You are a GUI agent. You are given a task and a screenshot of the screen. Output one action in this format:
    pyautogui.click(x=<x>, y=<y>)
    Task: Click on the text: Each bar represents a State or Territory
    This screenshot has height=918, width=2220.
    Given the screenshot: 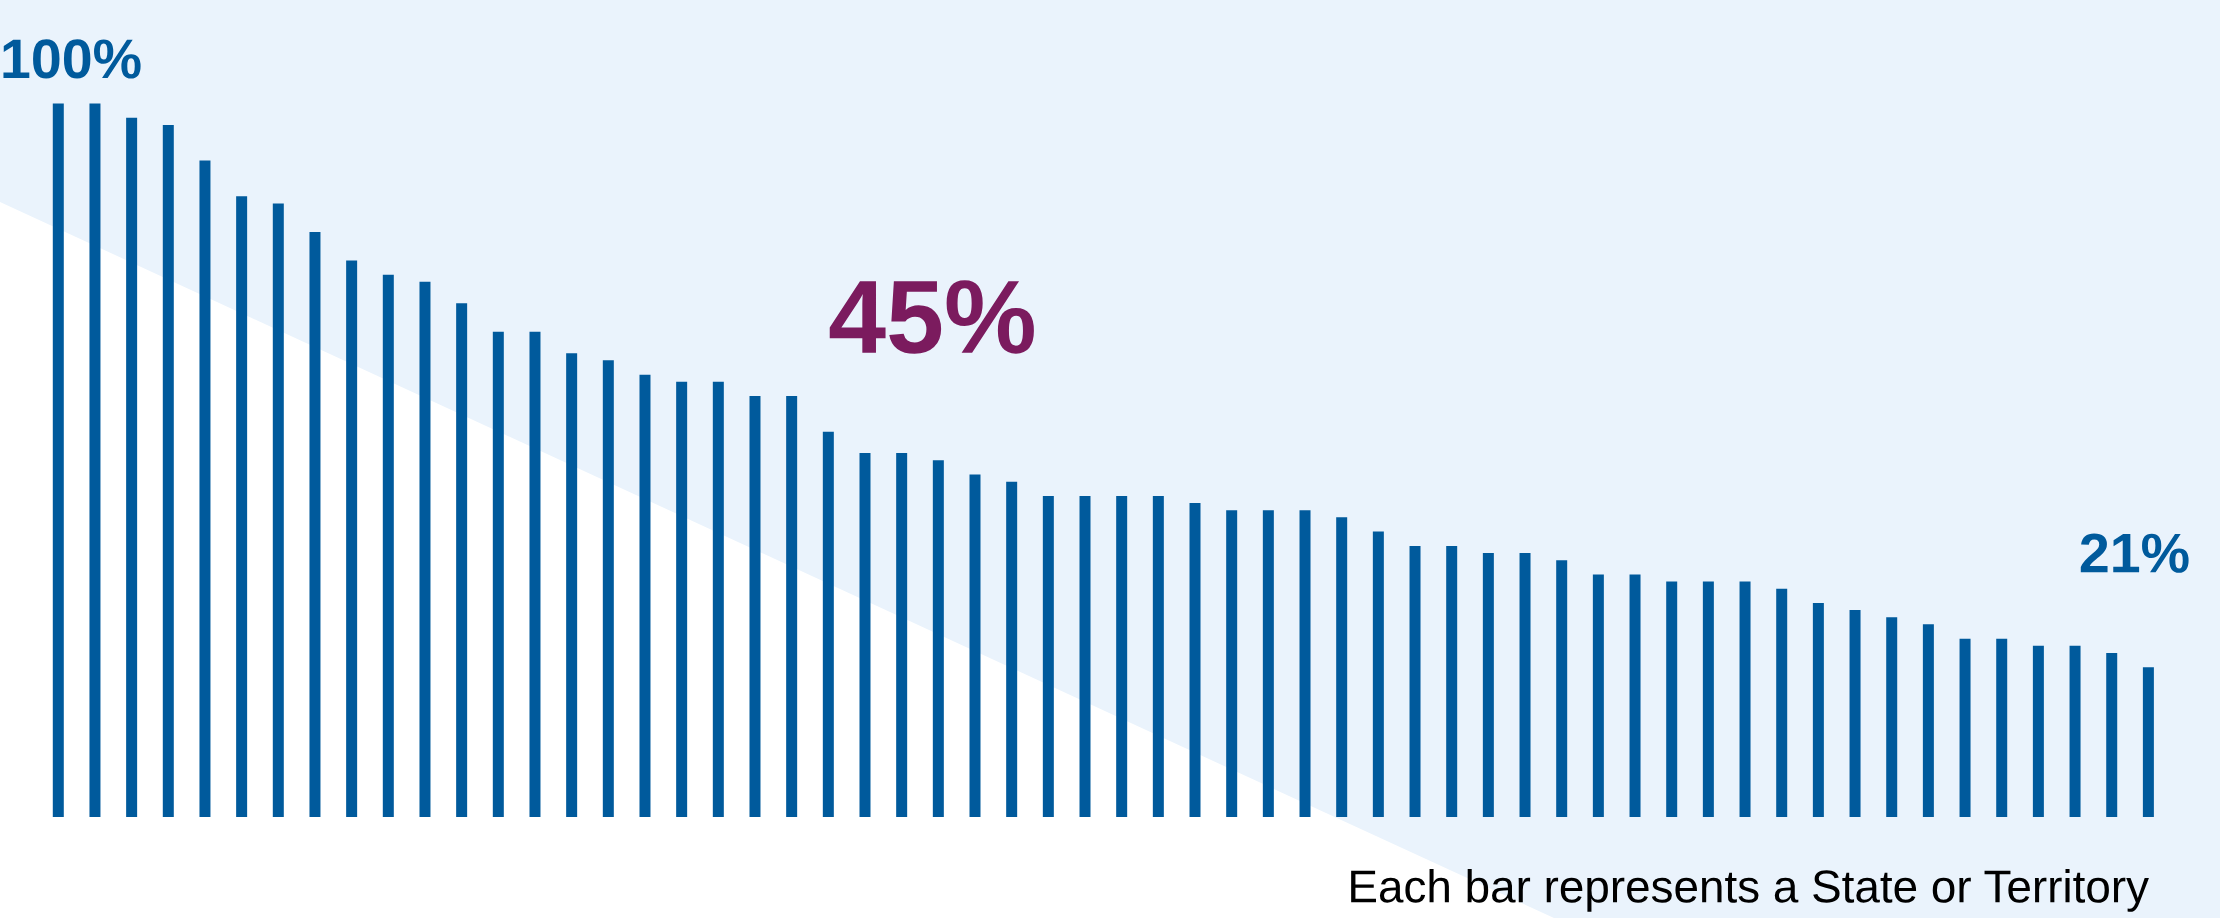 What is the action you would take?
    pyautogui.click(x=1750, y=890)
    